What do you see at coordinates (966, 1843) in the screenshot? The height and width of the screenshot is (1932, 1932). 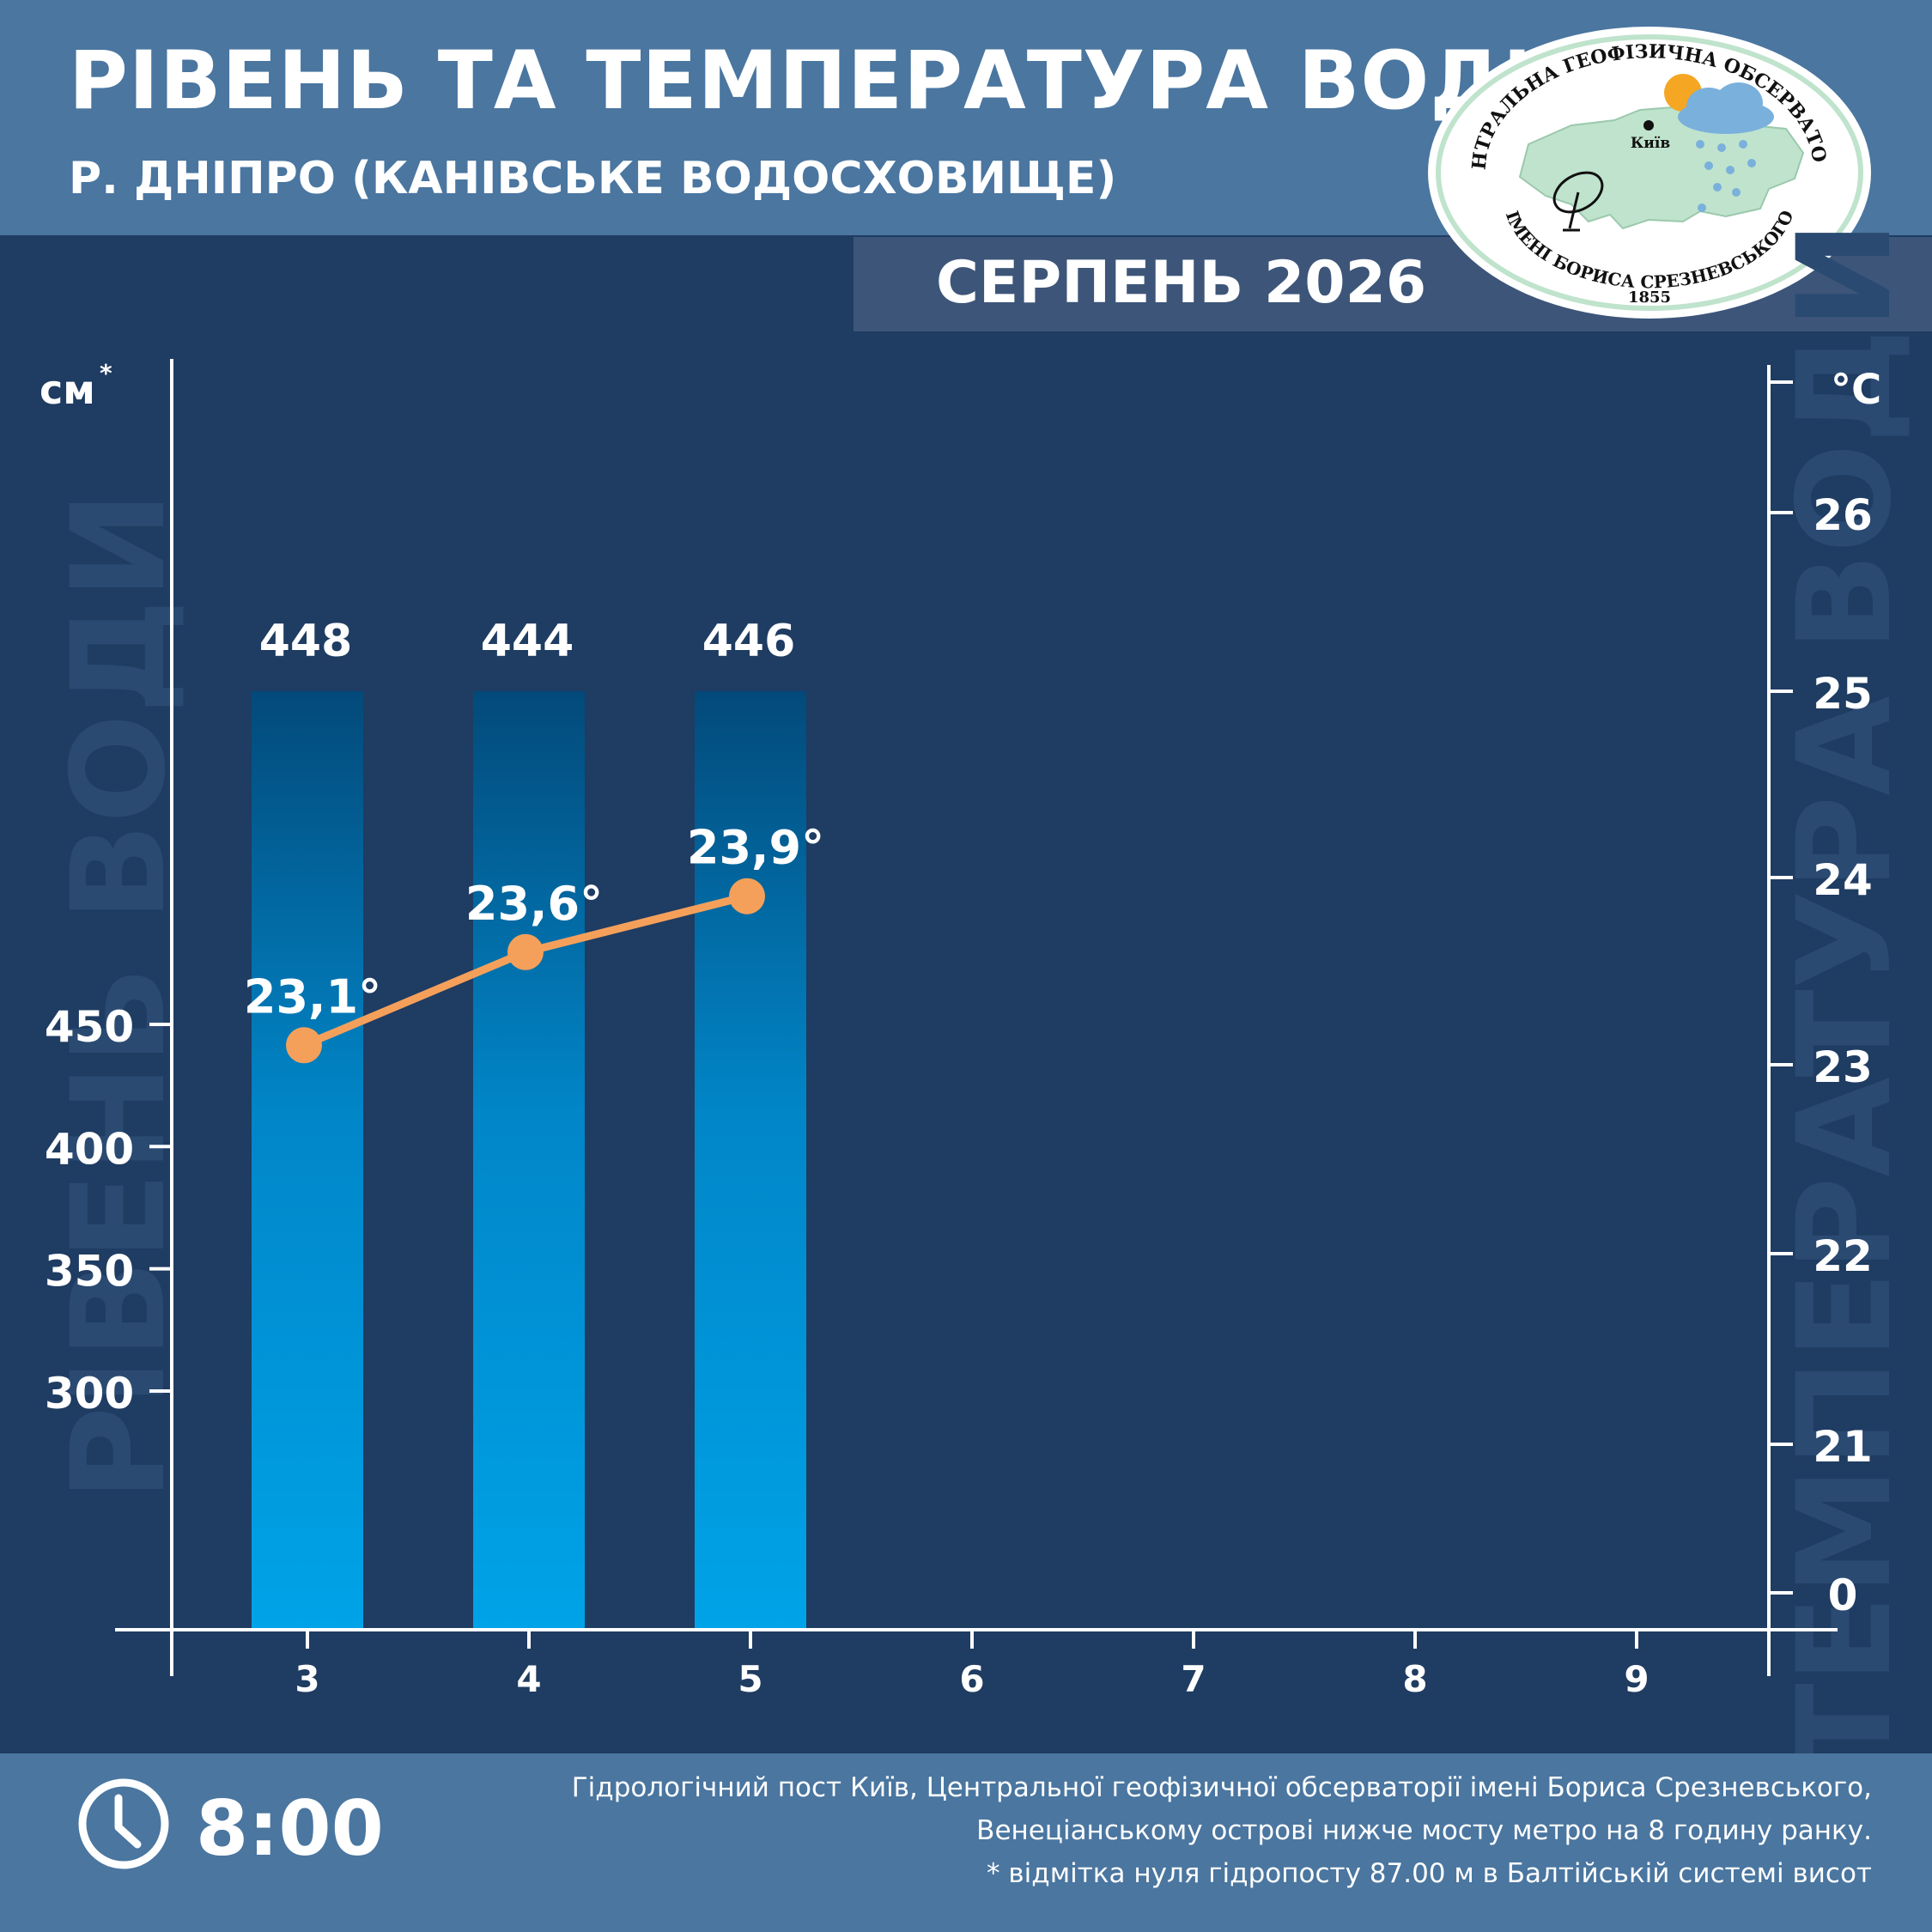 I see `footer-band` at bounding box center [966, 1843].